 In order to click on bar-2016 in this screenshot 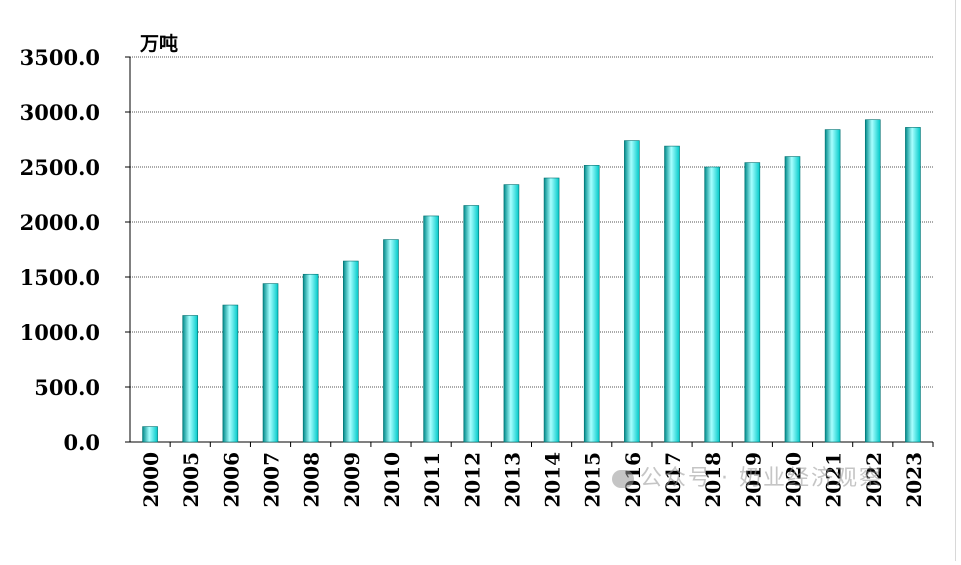, I will do `click(632, 291)`.